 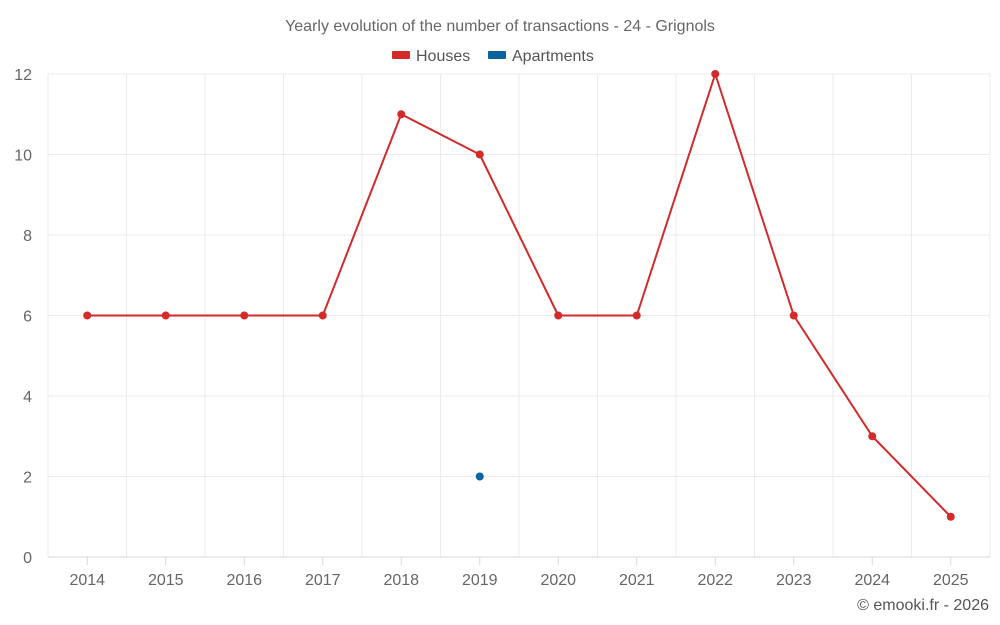 What do you see at coordinates (166, 580) in the screenshot?
I see `x-tick-label: 2015` at bounding box center [166, 580].